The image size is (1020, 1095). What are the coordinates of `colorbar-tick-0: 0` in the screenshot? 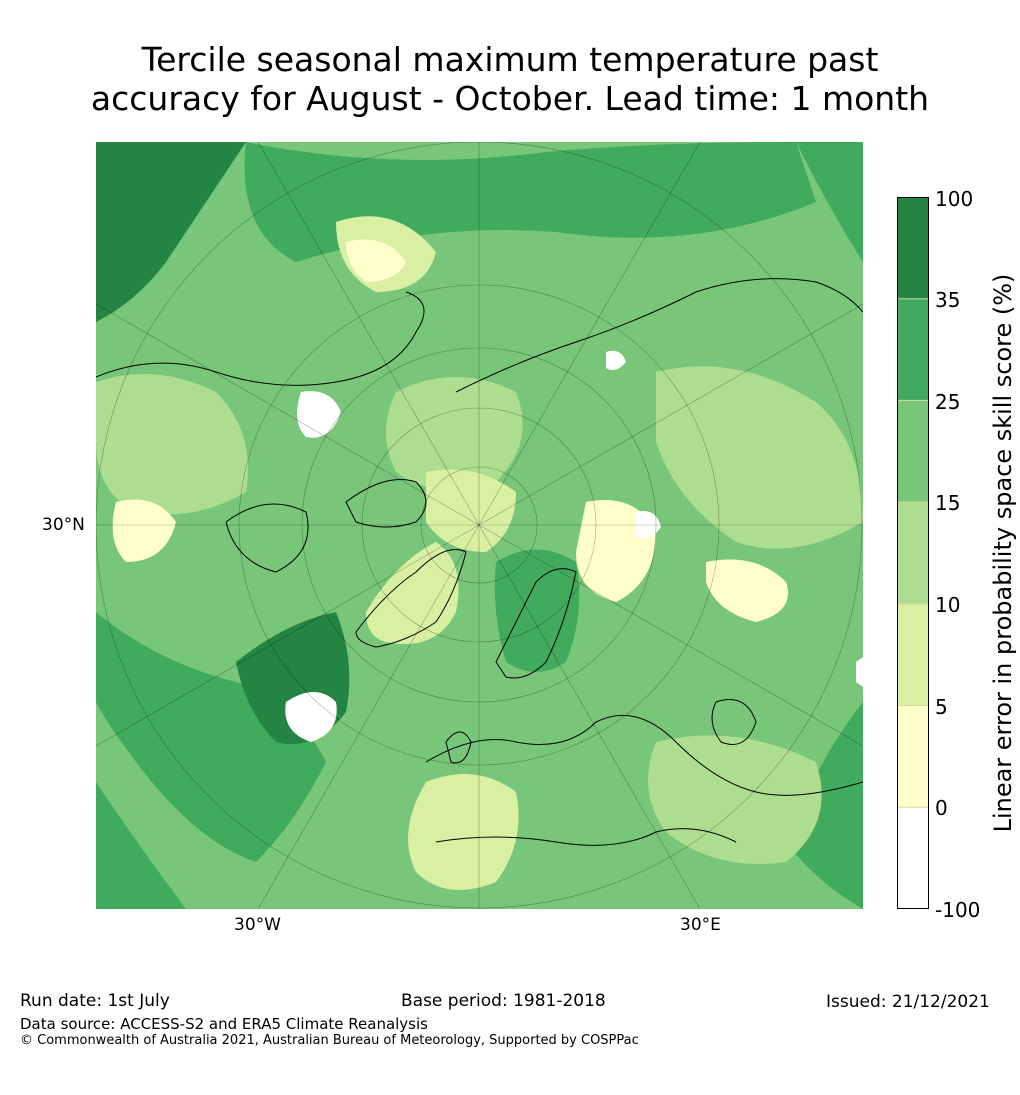 It's located at (941, 808).